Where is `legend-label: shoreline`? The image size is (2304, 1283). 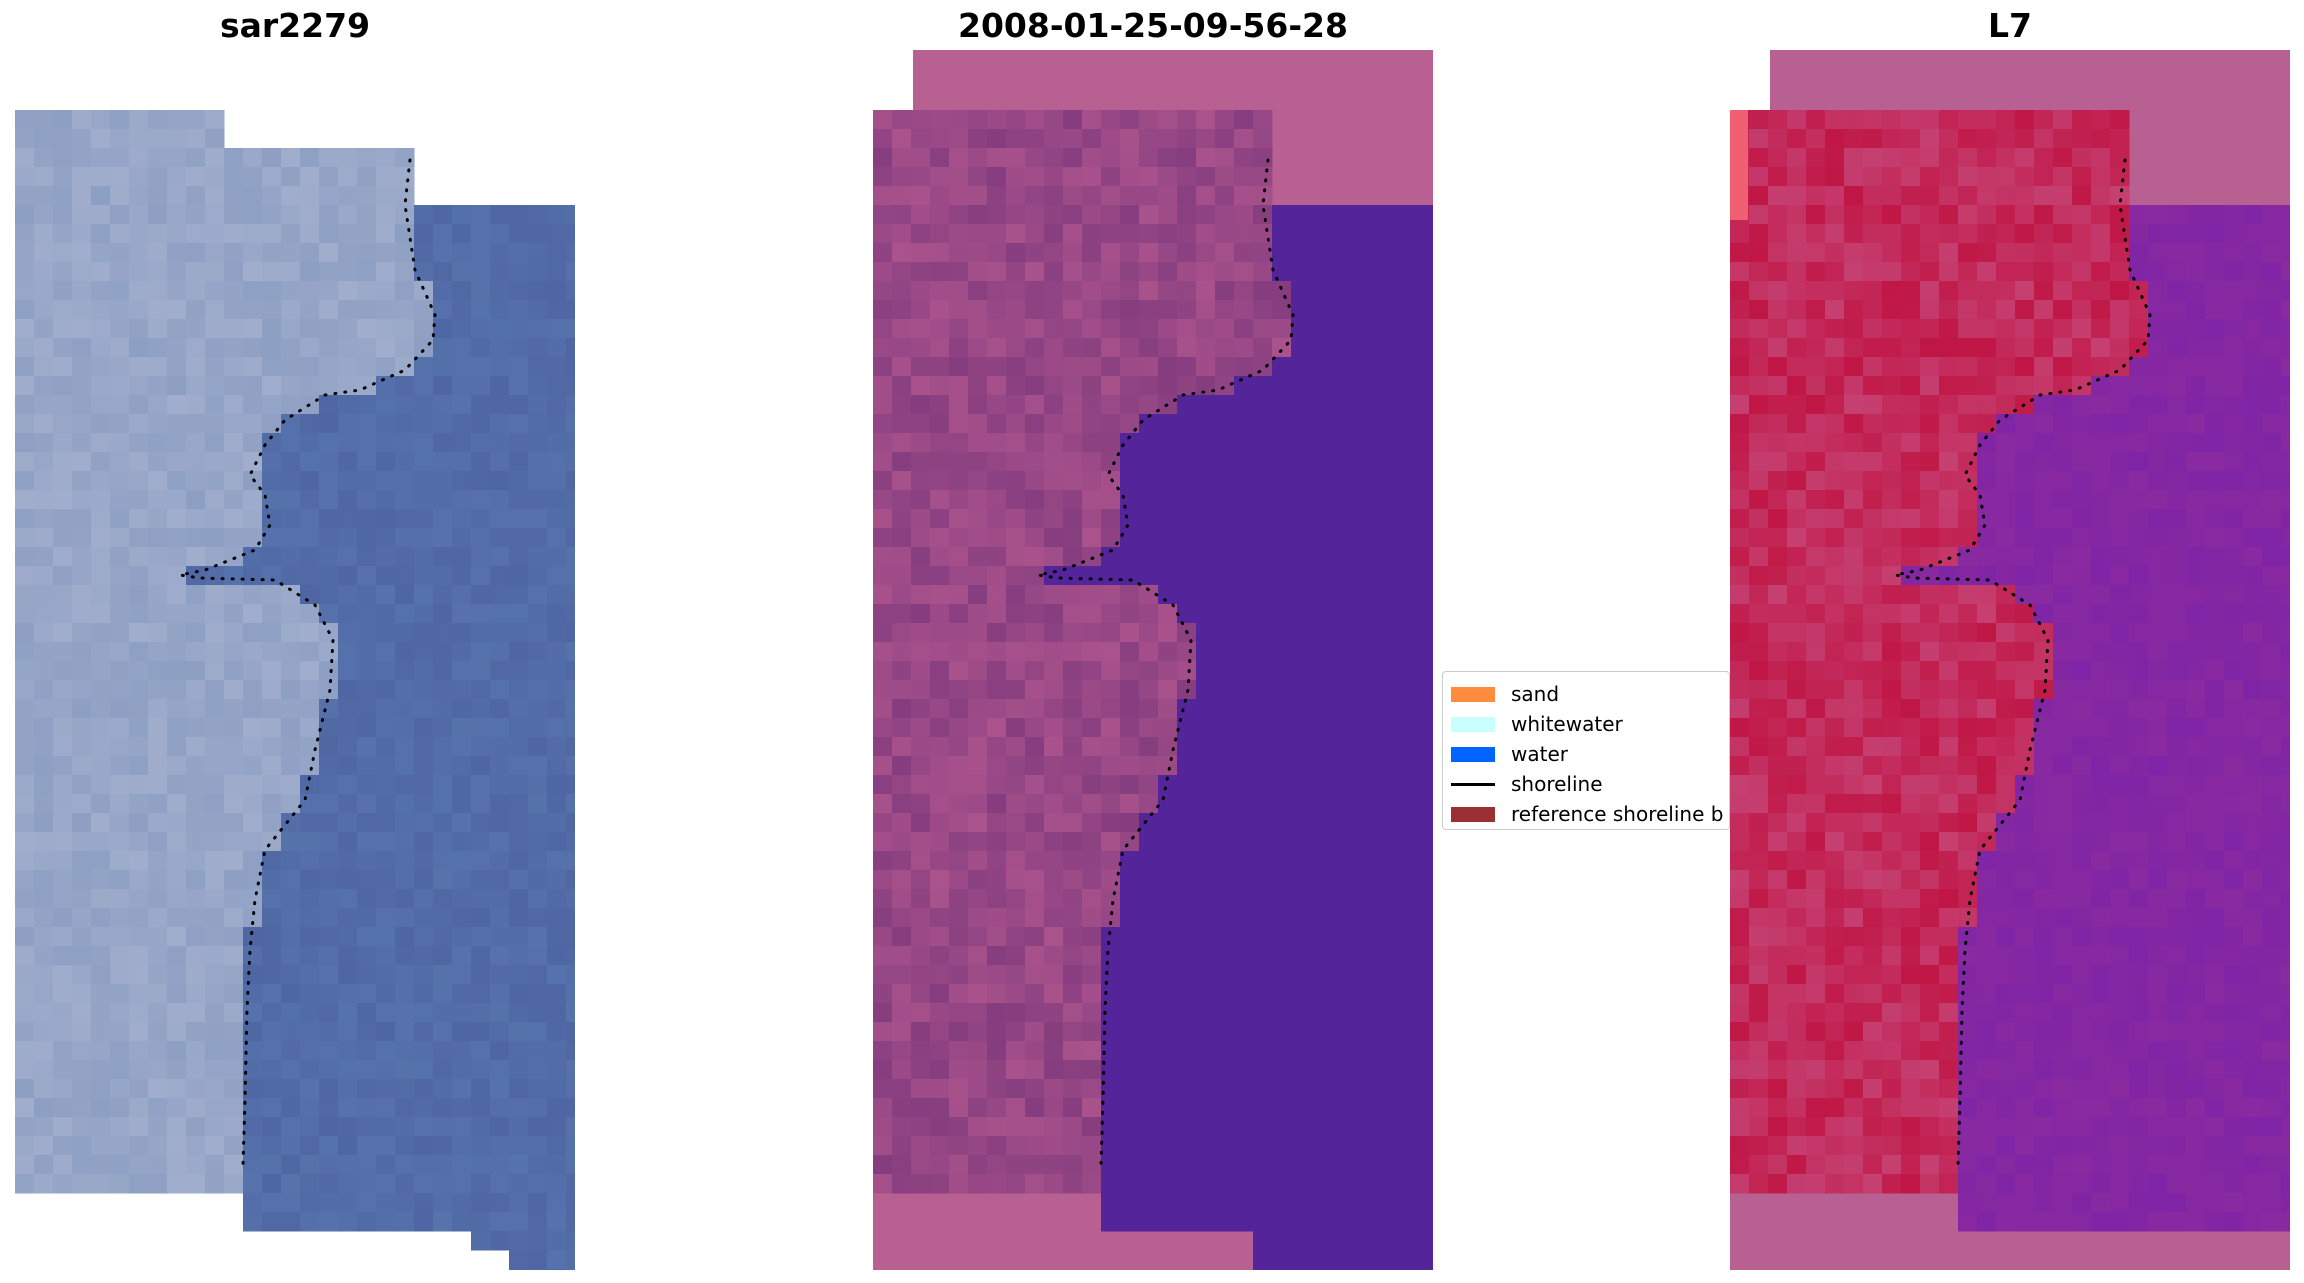 legend-label: shoreline is located at coordinates (1557, 784).